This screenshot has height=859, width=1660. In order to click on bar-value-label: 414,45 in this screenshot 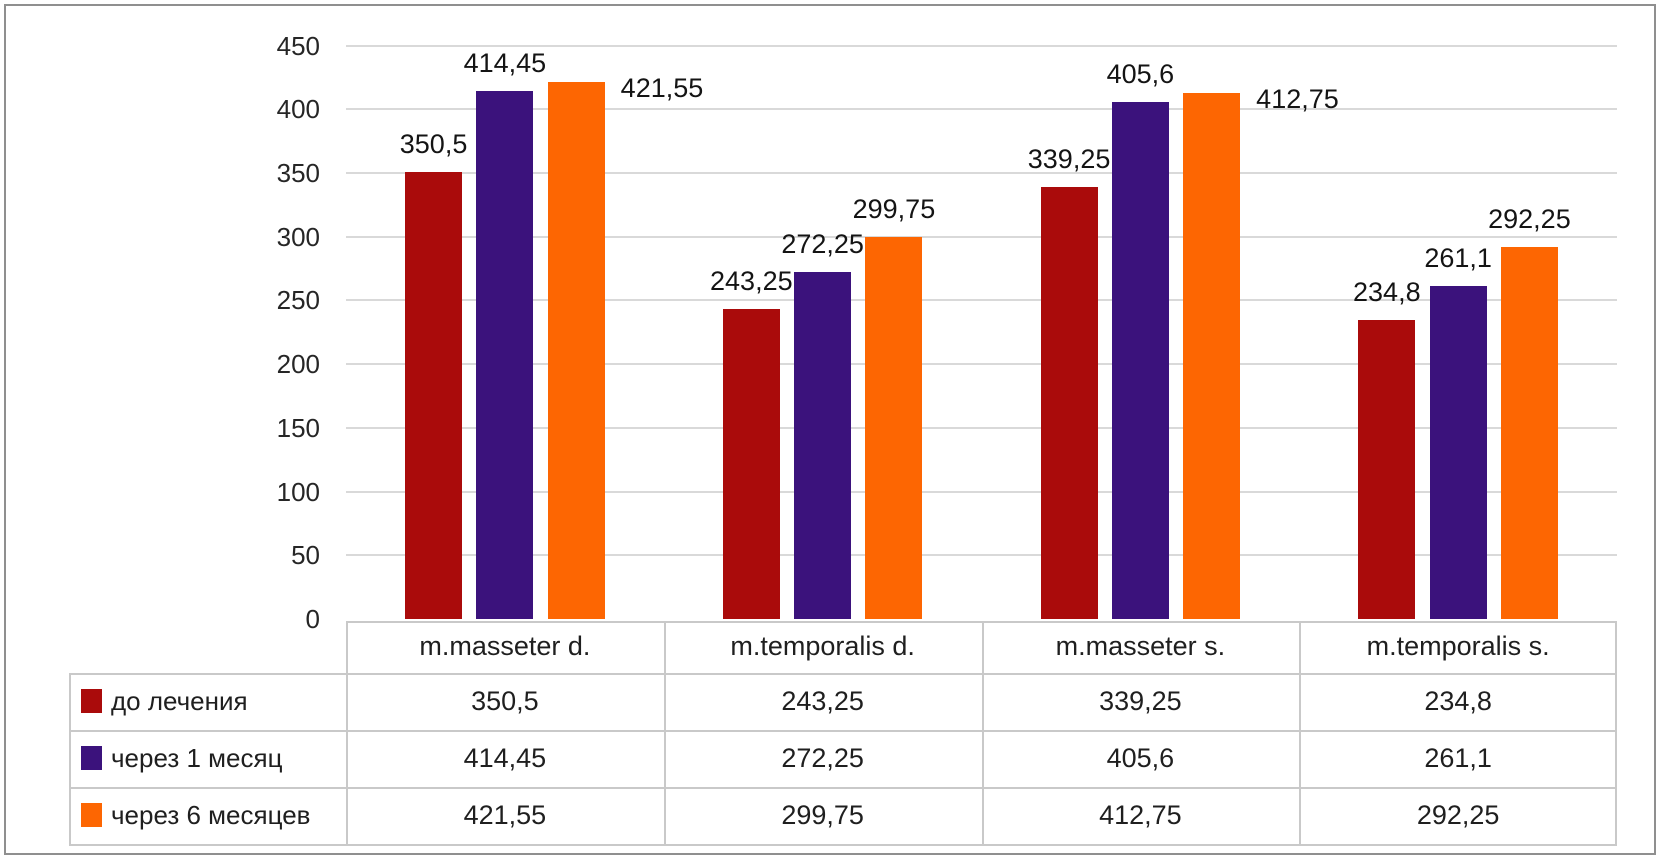, I will do `click(505, 62)`.